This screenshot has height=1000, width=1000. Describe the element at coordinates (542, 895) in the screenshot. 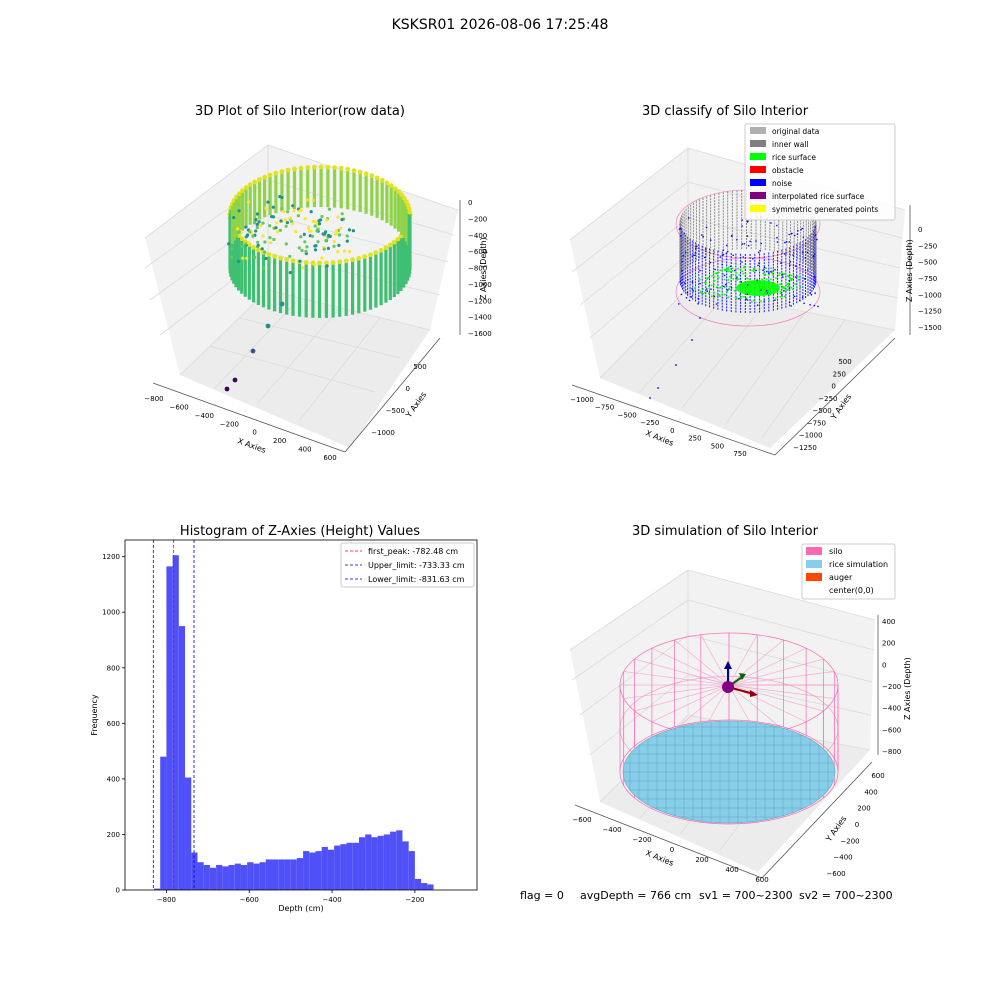

I see `footer-flag: flag = 0` at that location.